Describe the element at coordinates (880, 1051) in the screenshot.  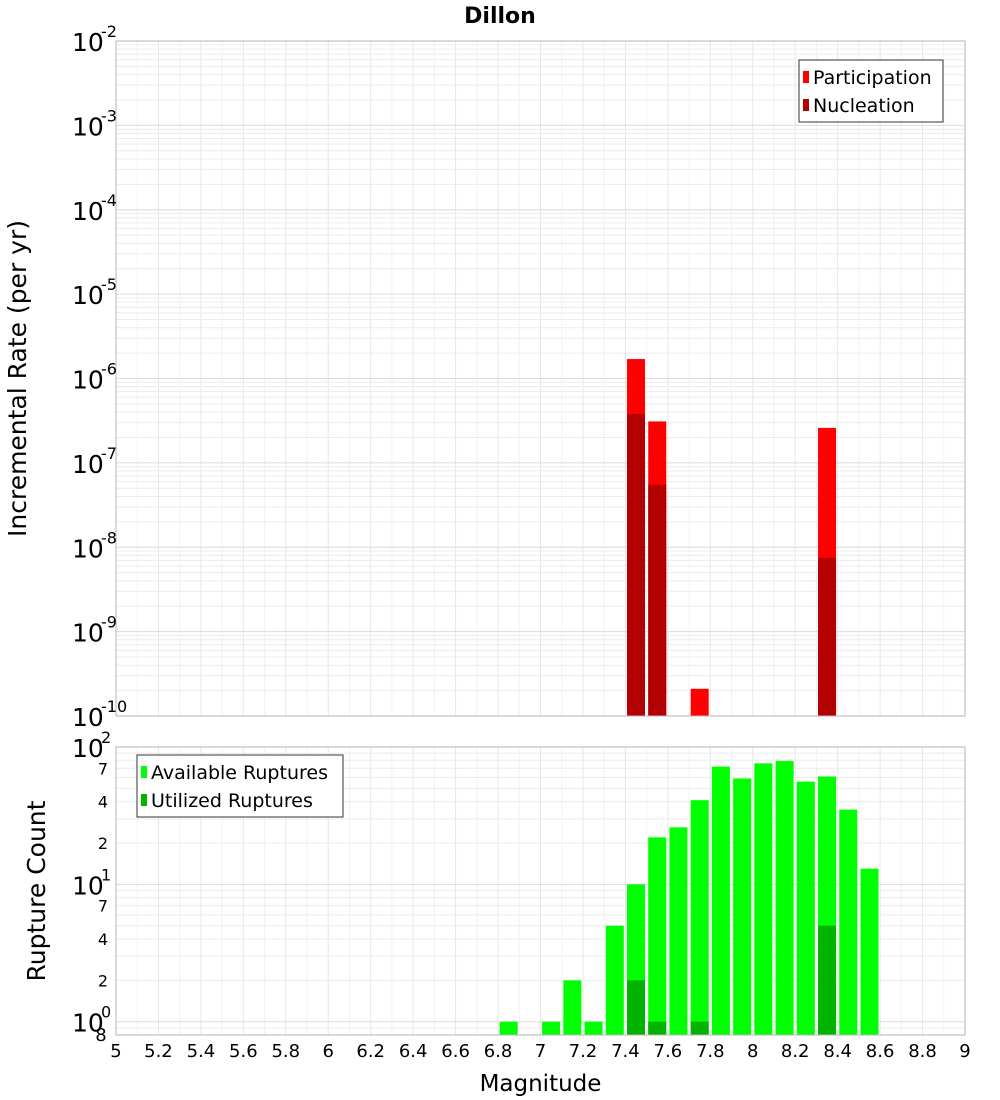
I see `x-tick-label: 8.6` at that location.